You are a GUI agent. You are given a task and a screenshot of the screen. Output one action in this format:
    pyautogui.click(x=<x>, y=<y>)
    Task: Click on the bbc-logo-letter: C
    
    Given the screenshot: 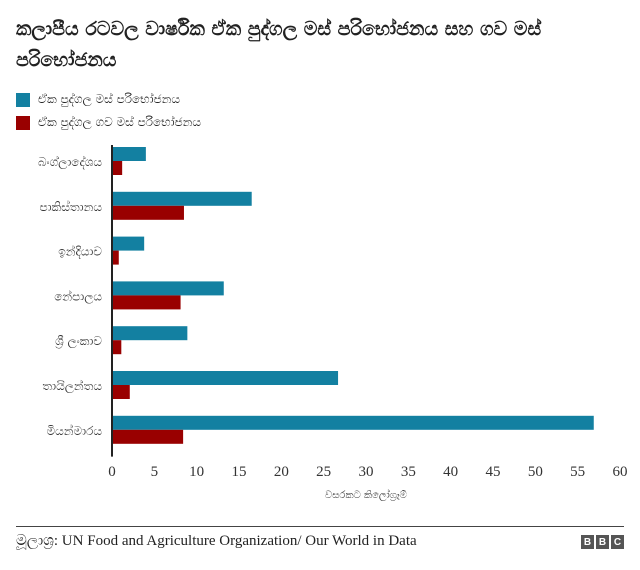 What is the action you would take?
    pyautogui.click(x=617, y=542)
    